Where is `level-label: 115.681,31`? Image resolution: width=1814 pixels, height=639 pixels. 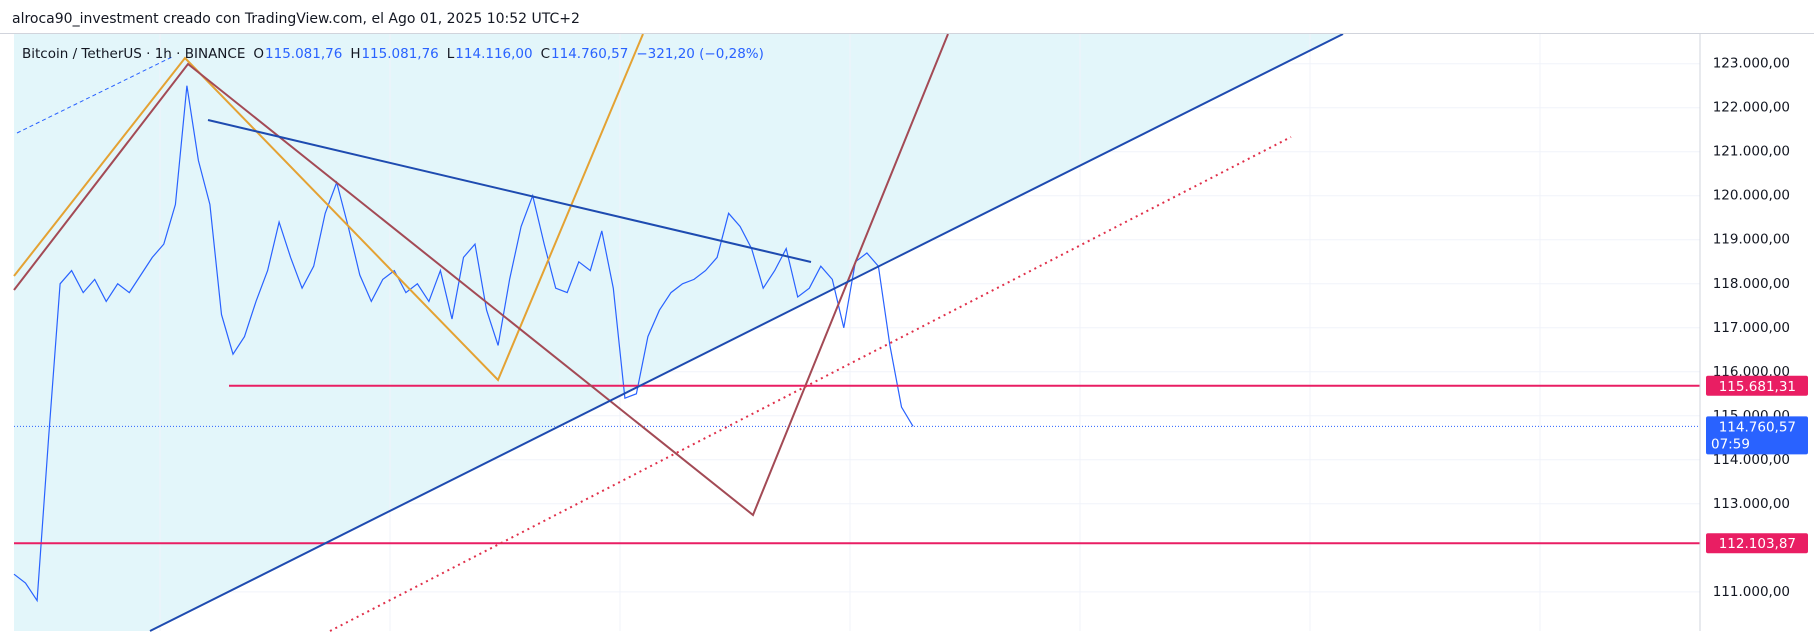
level-label: 115.681,31 is located at coordinates (1757, 387).